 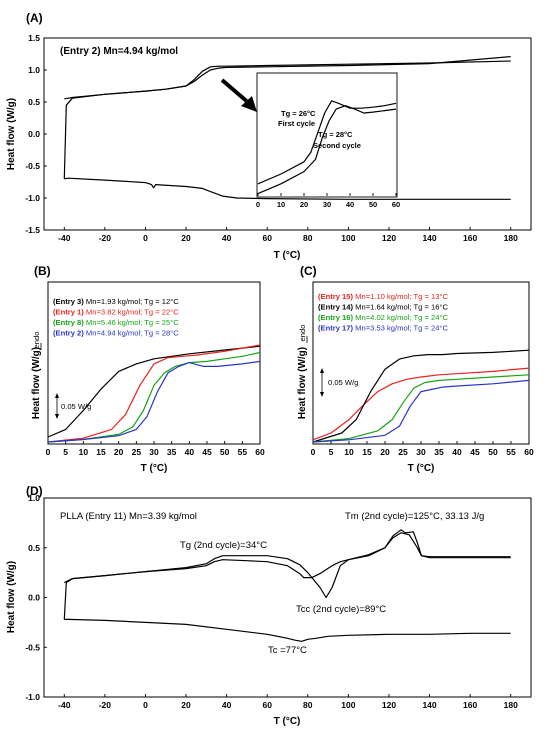 I want to click on legend-entry: (Entry 16) Mn=4.02 kg/mol; Tg = 24°C, so click(x=383, y=317).